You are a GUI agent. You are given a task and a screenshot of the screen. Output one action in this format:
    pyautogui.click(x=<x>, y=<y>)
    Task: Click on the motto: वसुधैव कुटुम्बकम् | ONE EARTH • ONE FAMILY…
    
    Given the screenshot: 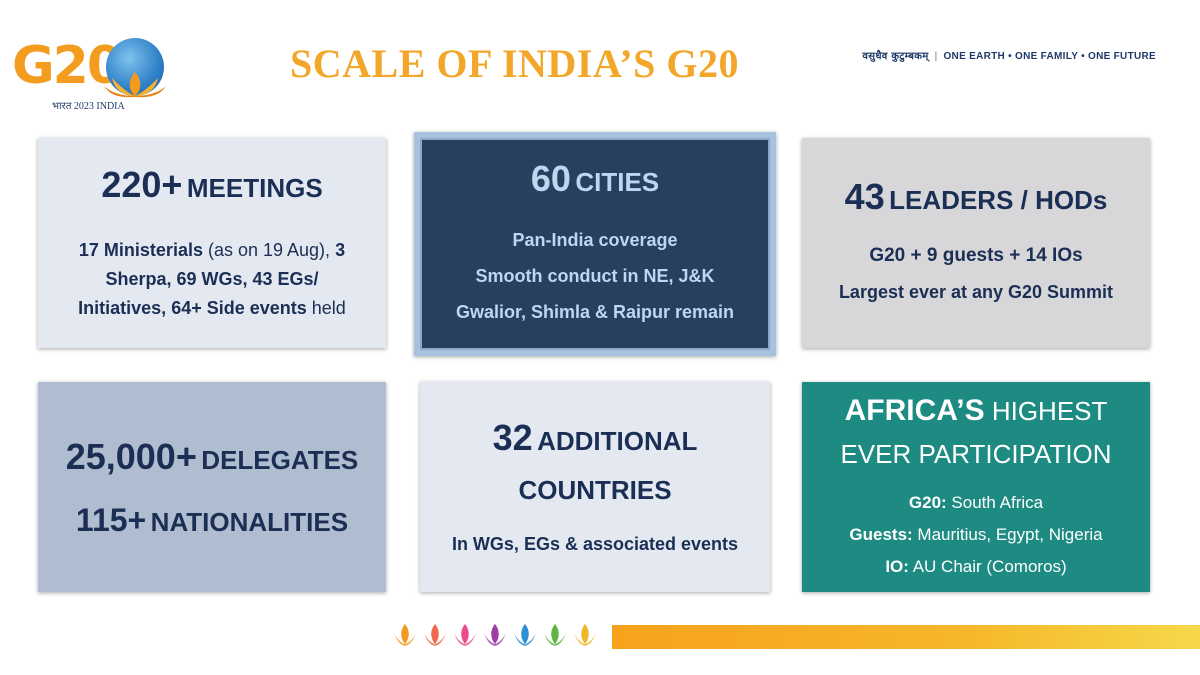 What is the action you would take?
    pyautogui.click(x=1009, y=55)
    